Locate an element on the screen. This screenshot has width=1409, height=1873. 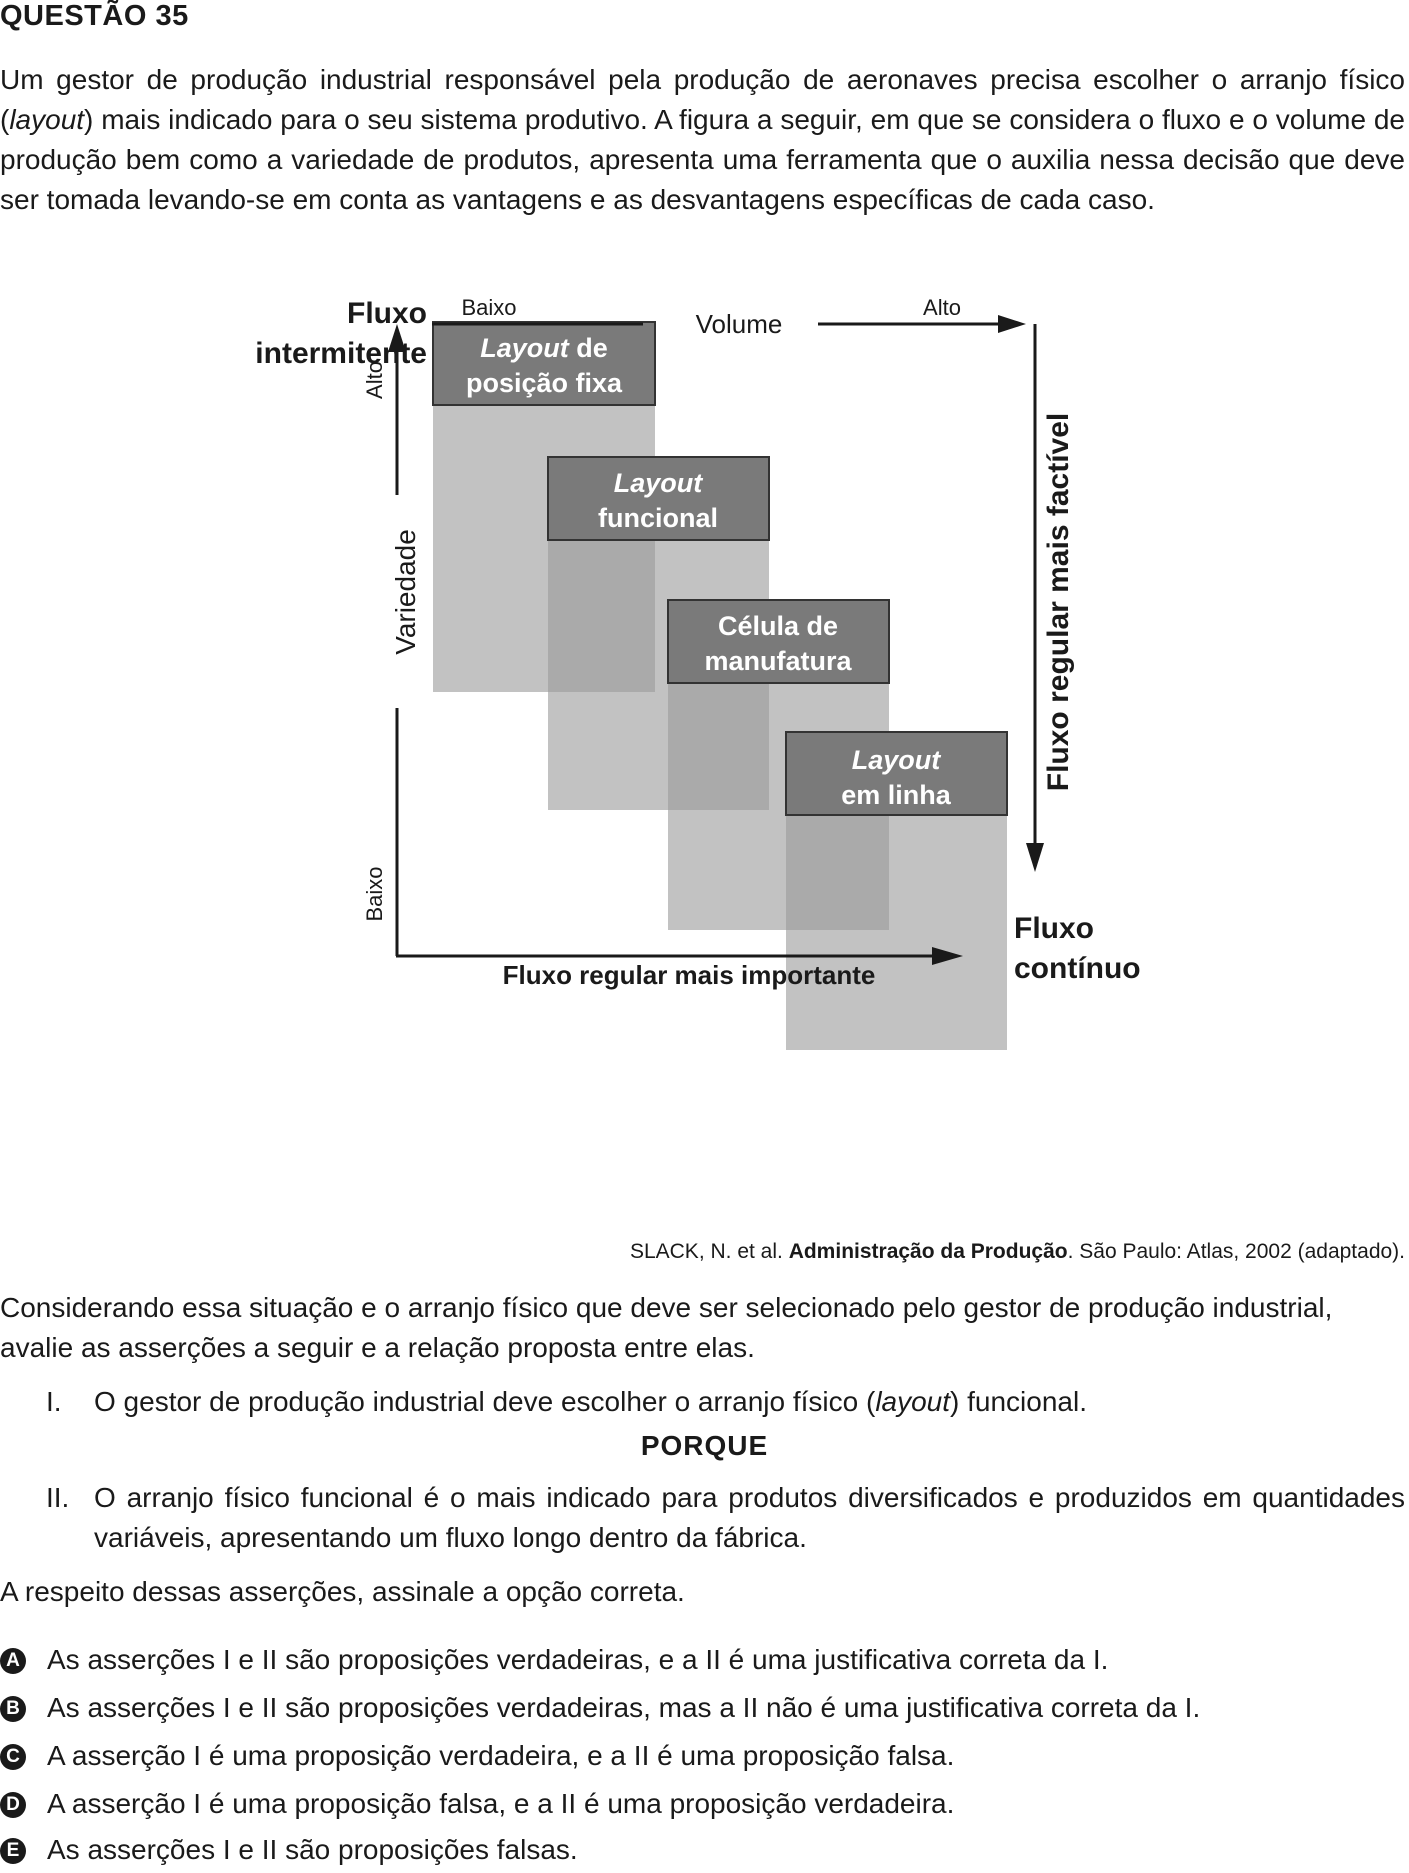
volume-label: Volume is located at coordinates (739, 324).